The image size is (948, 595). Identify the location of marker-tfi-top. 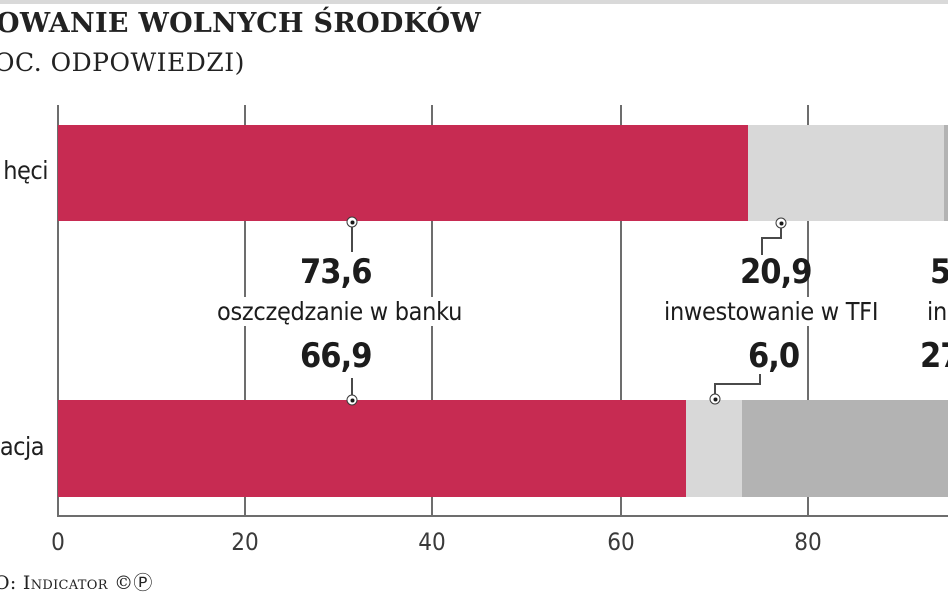
(781, 223).